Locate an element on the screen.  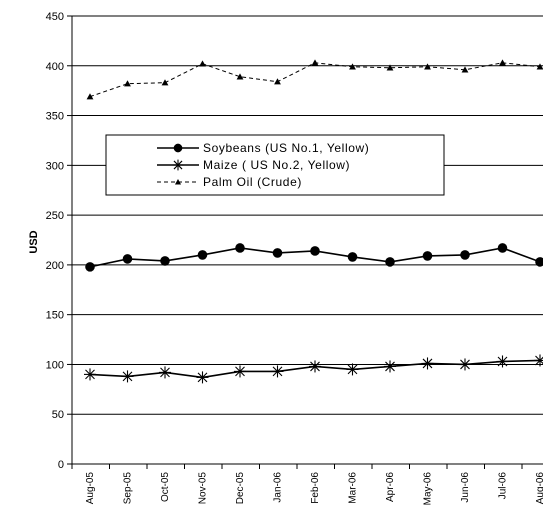
legend-label: Soybeans (US No.1, Yellow) is located at coordinates (286, 148).